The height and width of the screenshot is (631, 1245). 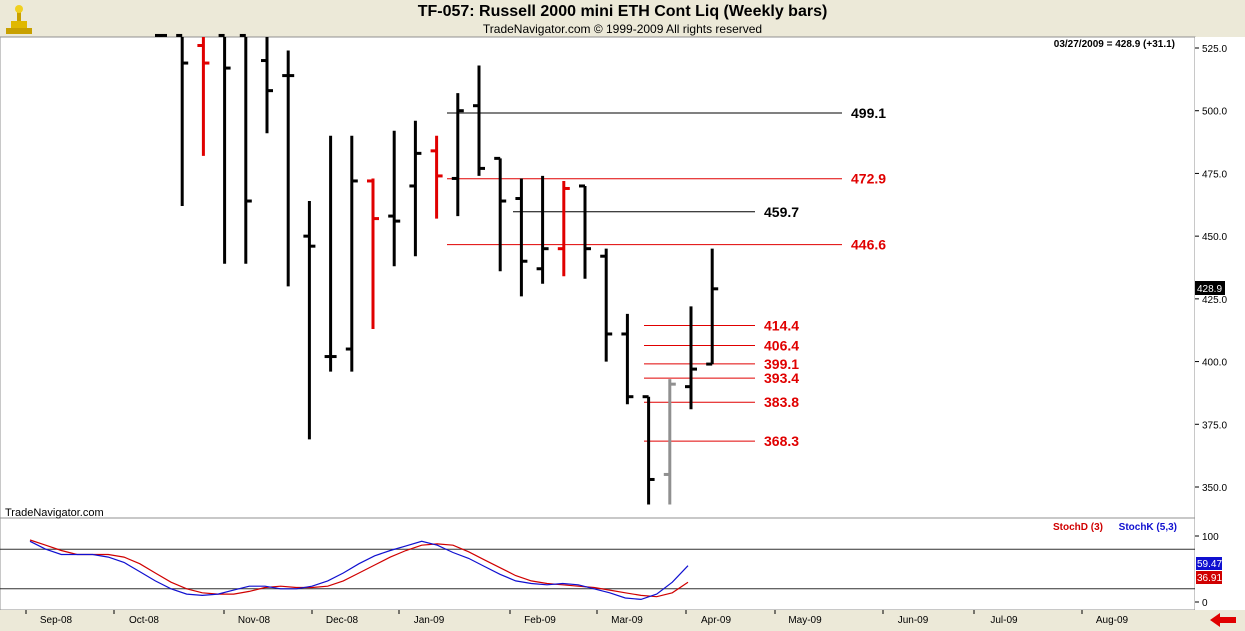 What do you see at coordinates (781, 212) in the screenshot?
I see `level-label: 459.7` at bounding box center [781, 212].